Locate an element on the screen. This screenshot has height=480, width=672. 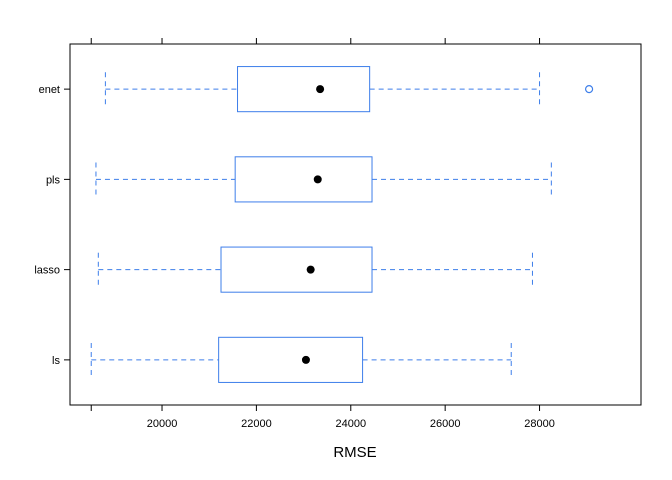
top-ticks is located at coordinates (315, 41).